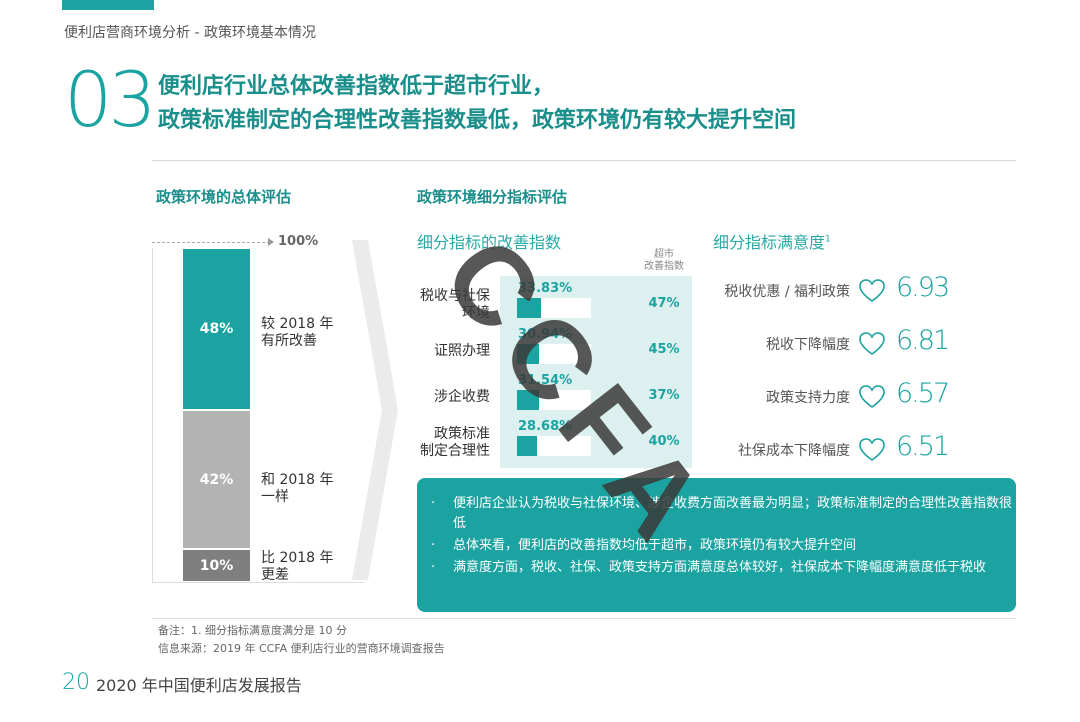 The width and height of the screenshot is (1080, 722). I want to click on satisfaction-score: 6.81, so click(923, 340).